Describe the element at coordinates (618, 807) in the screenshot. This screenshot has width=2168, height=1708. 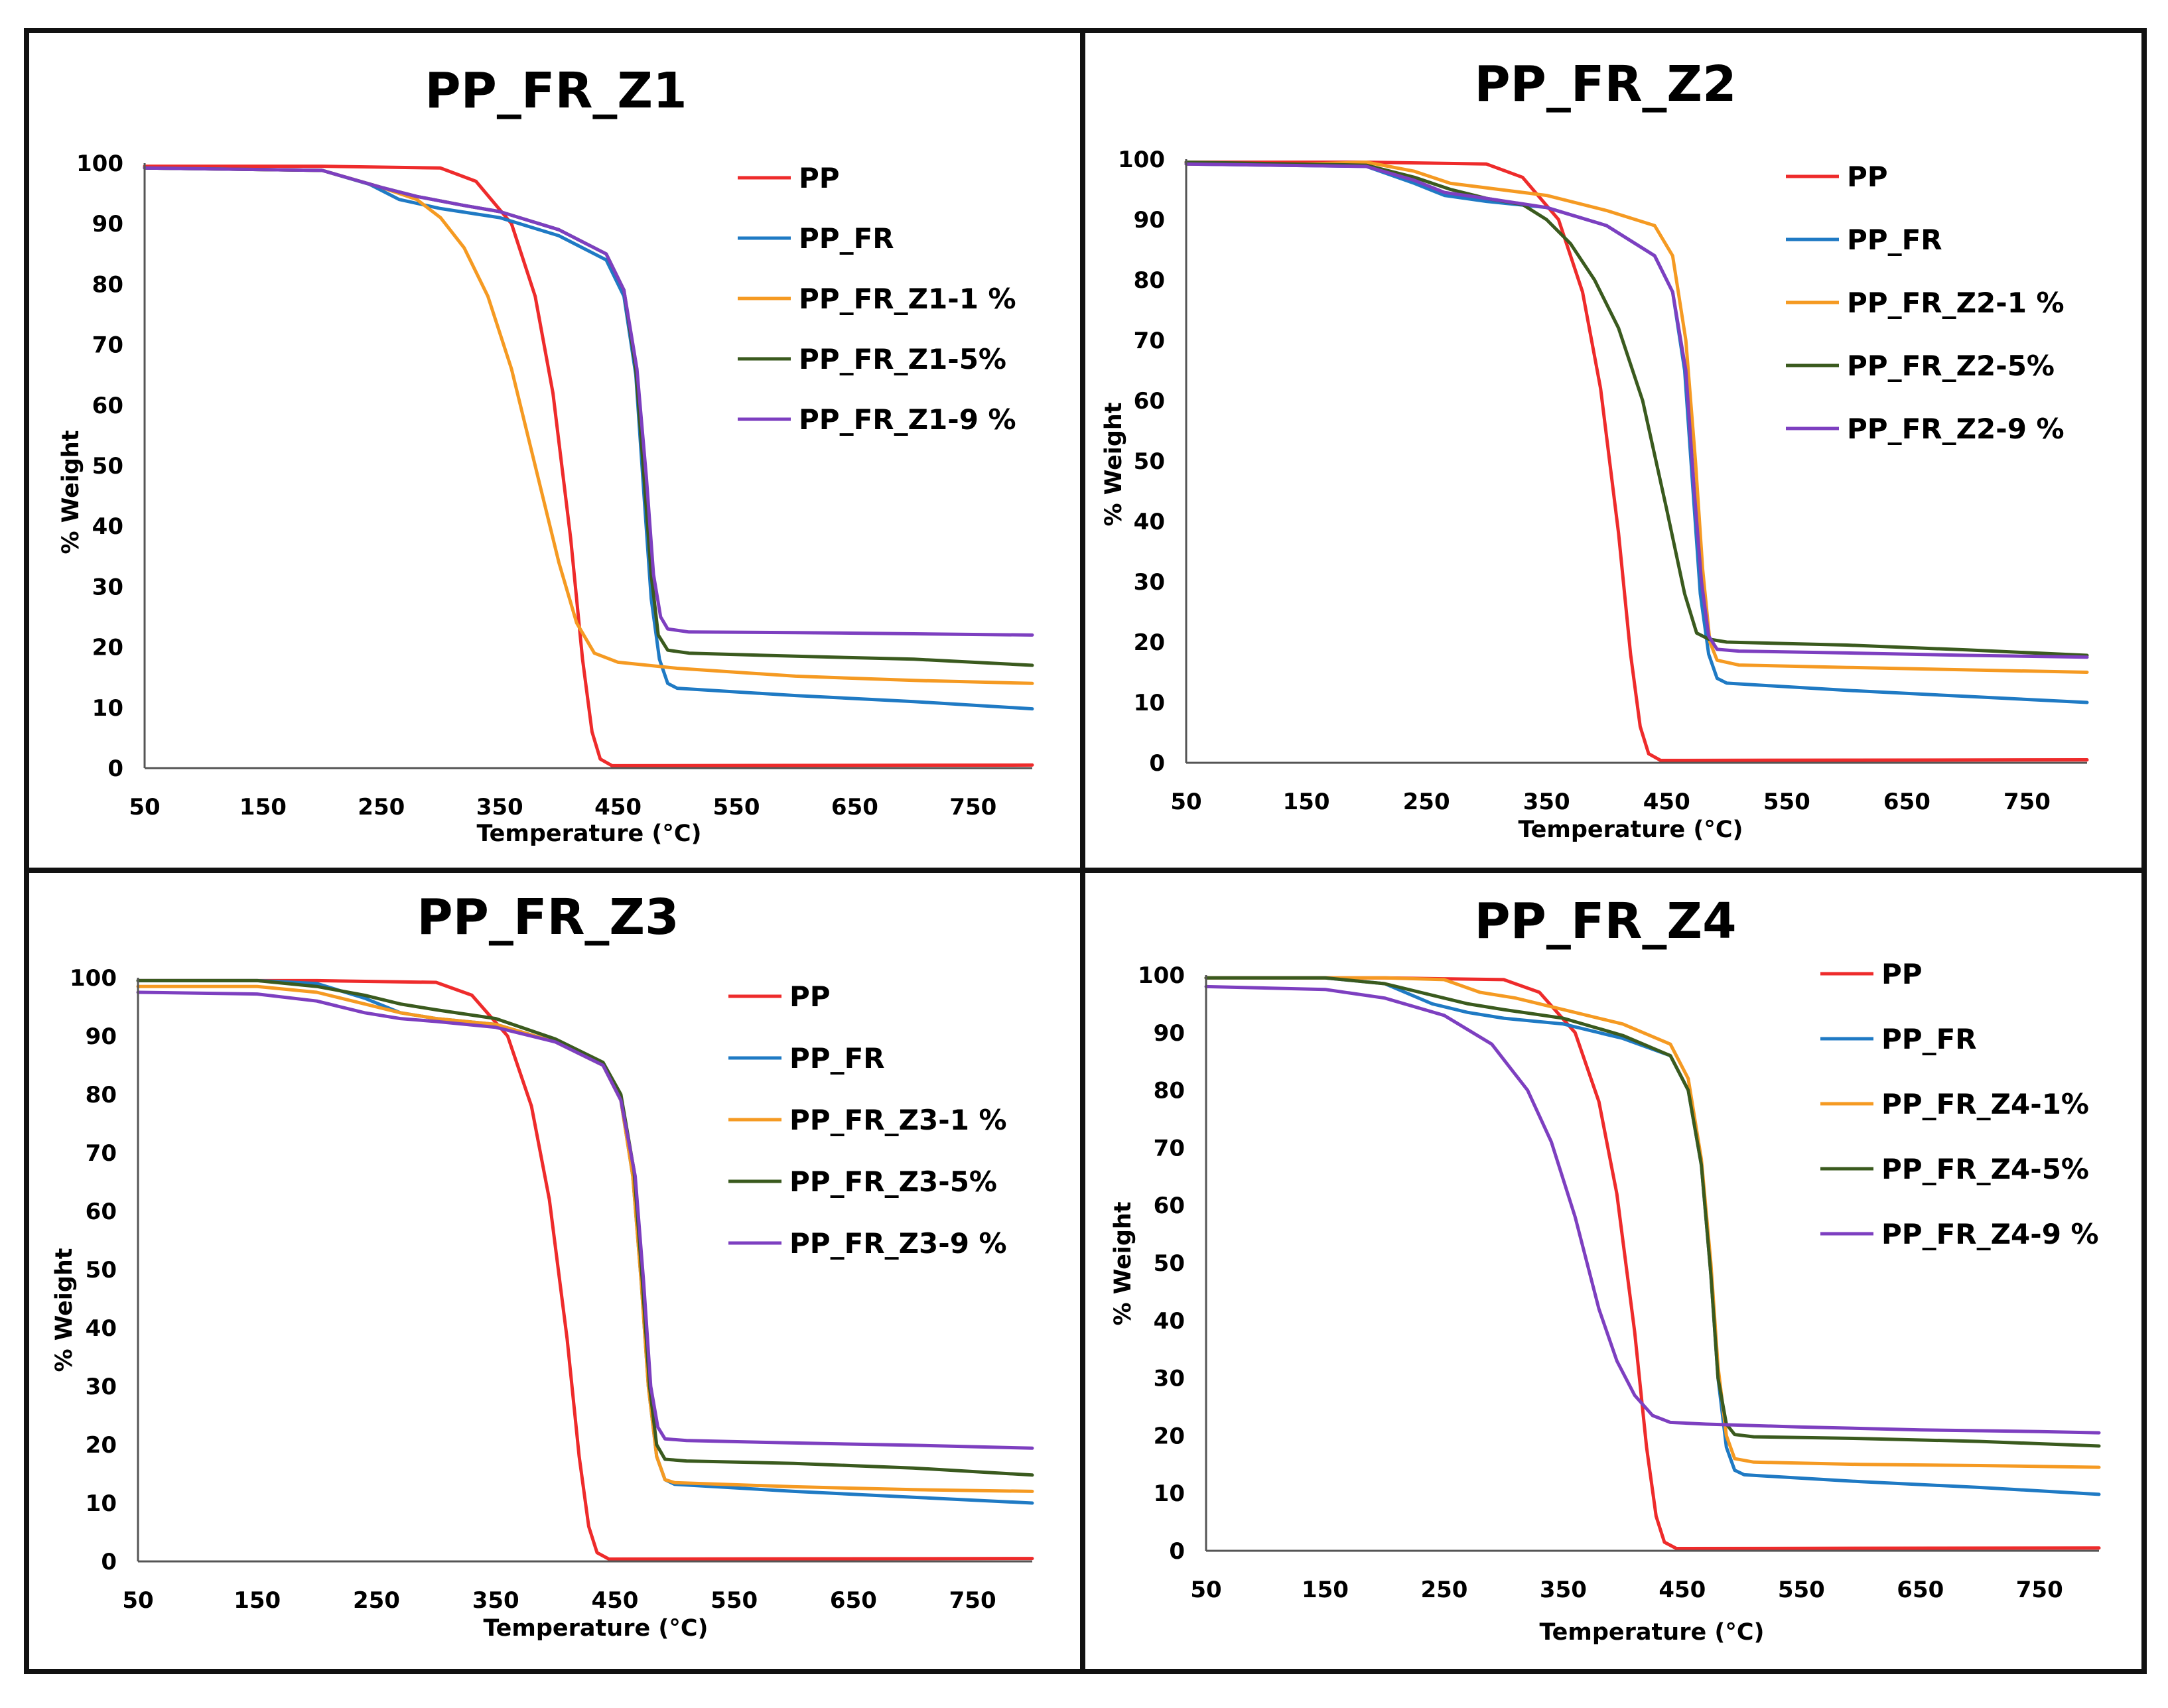
I see `x-tick-label: 450` at that location.